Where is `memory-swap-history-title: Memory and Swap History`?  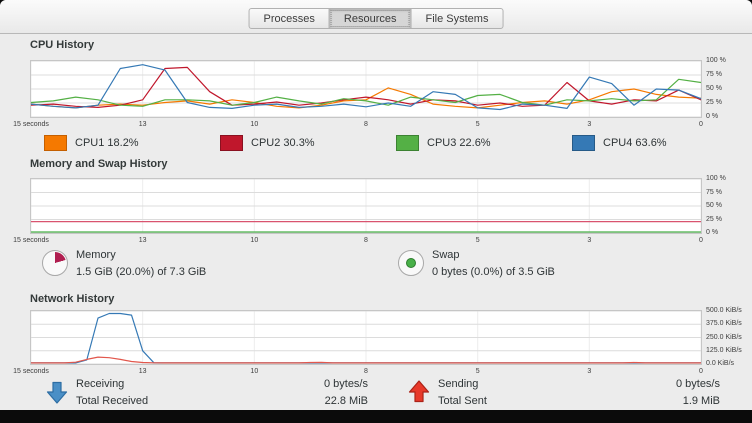
memory-swap-history-title: Memory and Swap History is located at coordinates (99, 164).